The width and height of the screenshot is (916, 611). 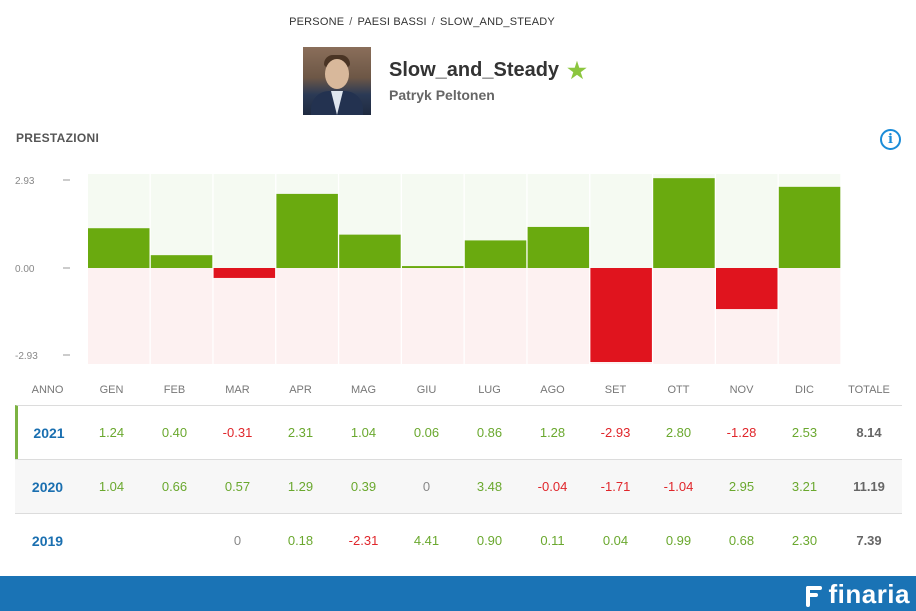 What do you see at coordinates (552, 390) in the screenshot?
I see `column-header: AGO` at bounding box center [552, 390].